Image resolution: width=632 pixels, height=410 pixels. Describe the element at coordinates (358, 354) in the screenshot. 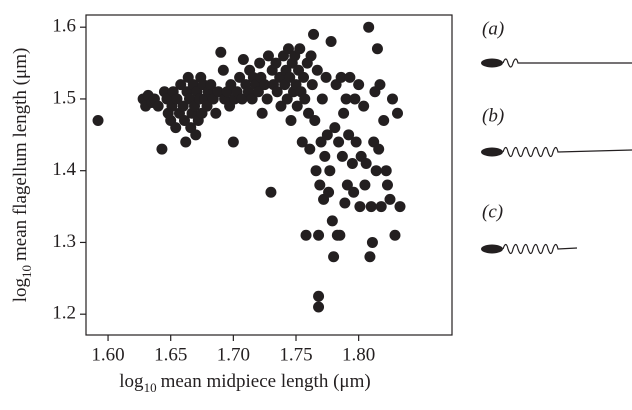

I see `x-tick-label: 1.80` at that location.